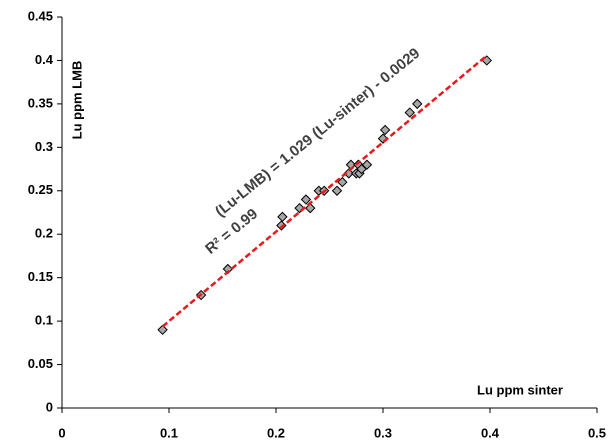  I want to click on y-tick-label: 0.45, so click(40, 15).